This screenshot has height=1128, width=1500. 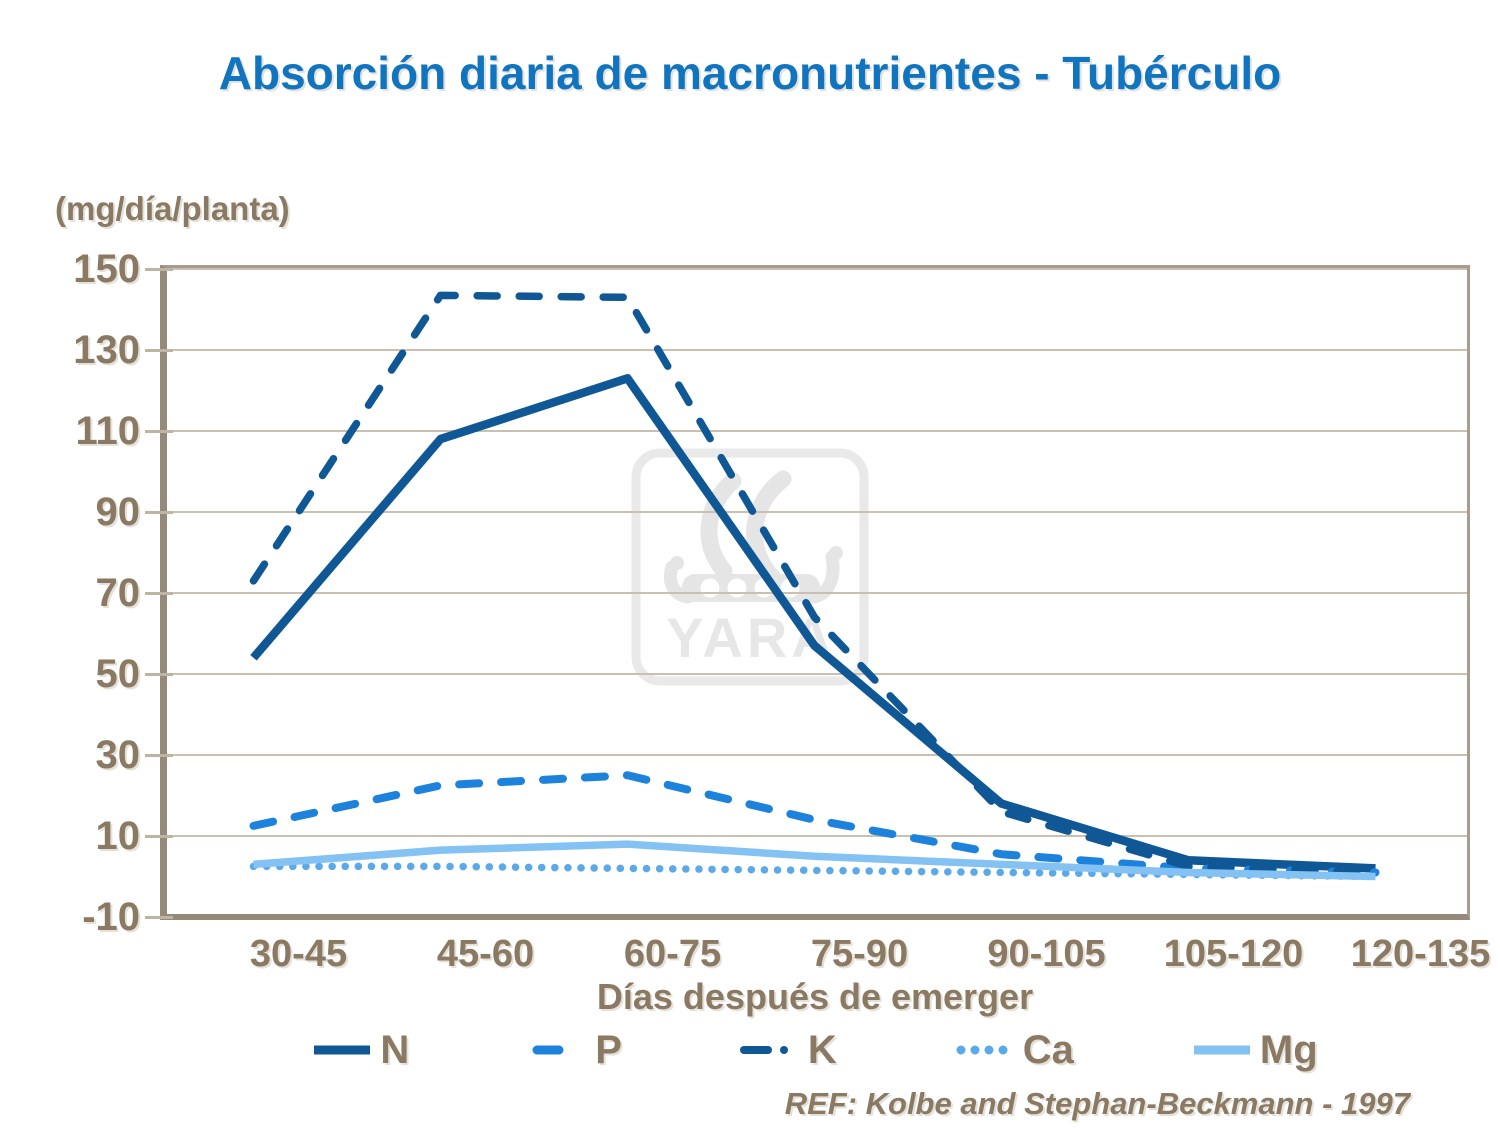 I want to click on x-category-label: 90-105, so click(x=1046, y=954).